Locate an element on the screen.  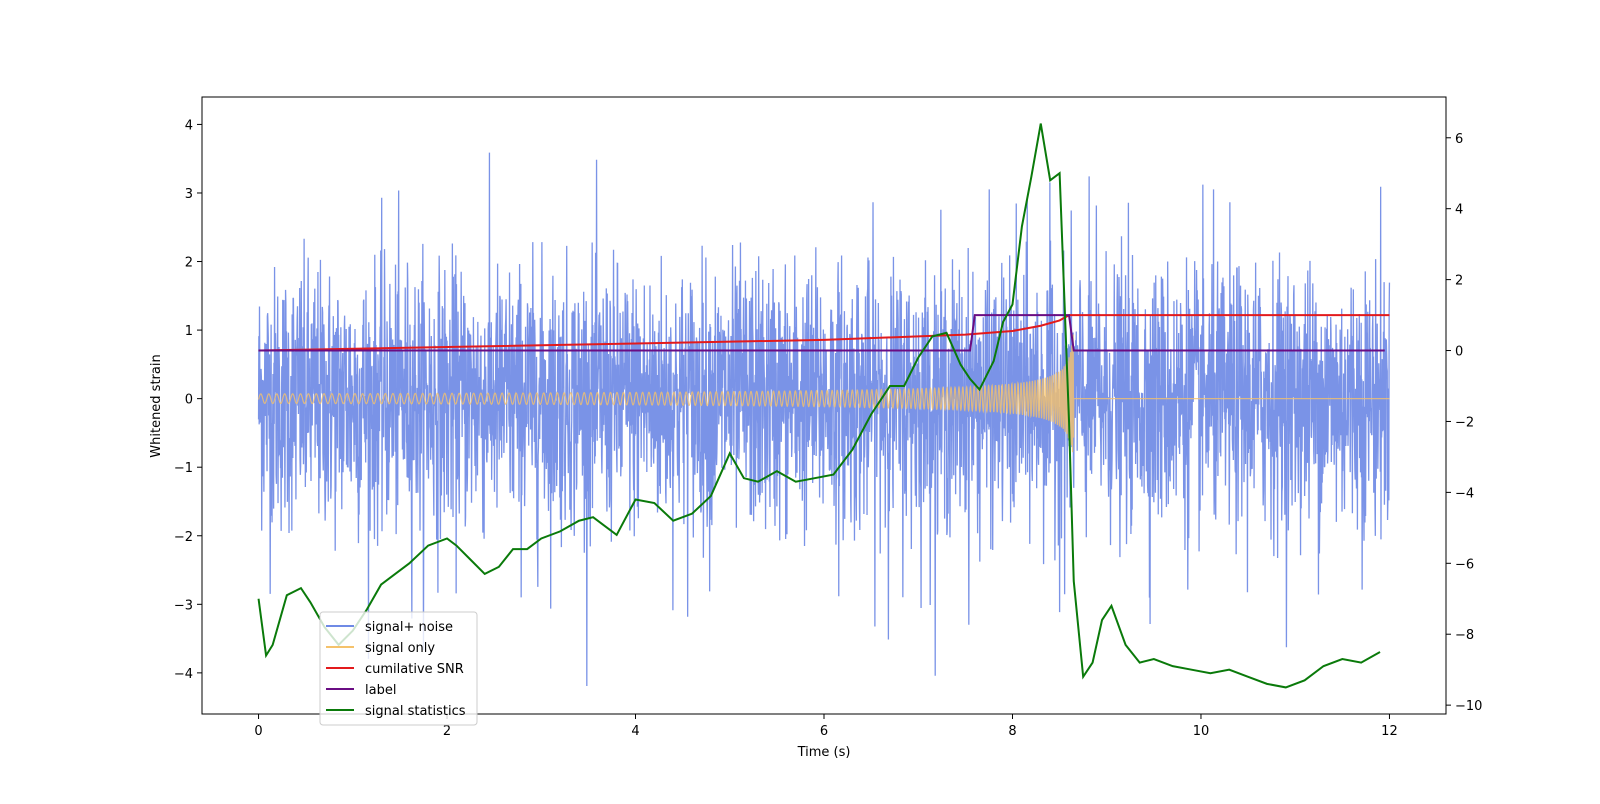
y2-tick-label: −6 is located at coordinates (1464, 564).